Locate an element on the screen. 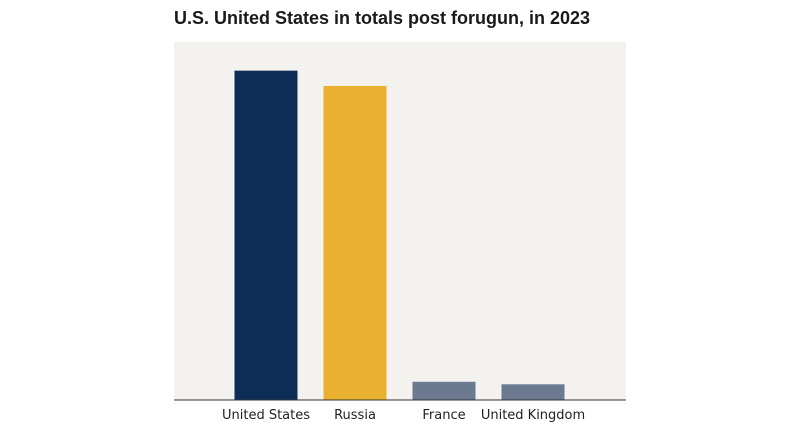 This screenshot has height=447, width=800. bar-france is located at coordinates (444, 390).